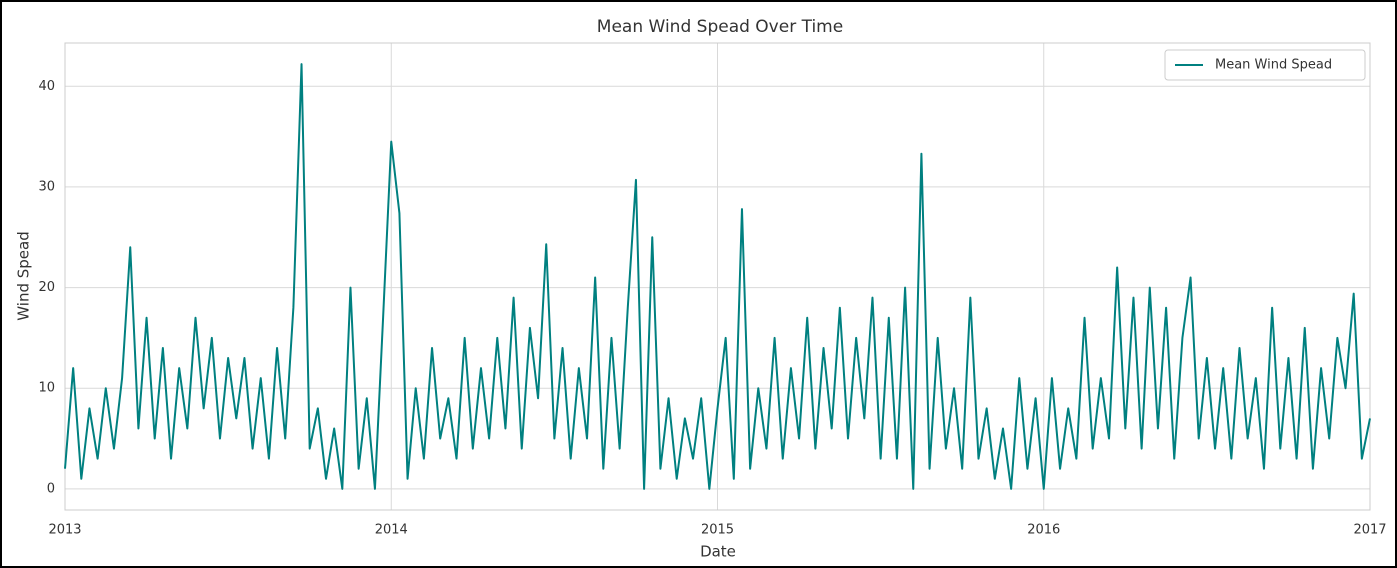 This screenshot has height=568, width=1397. Describe the element at coordinates (46, 287) in the screenshot. I see `y-tick-label: 20` at that location.